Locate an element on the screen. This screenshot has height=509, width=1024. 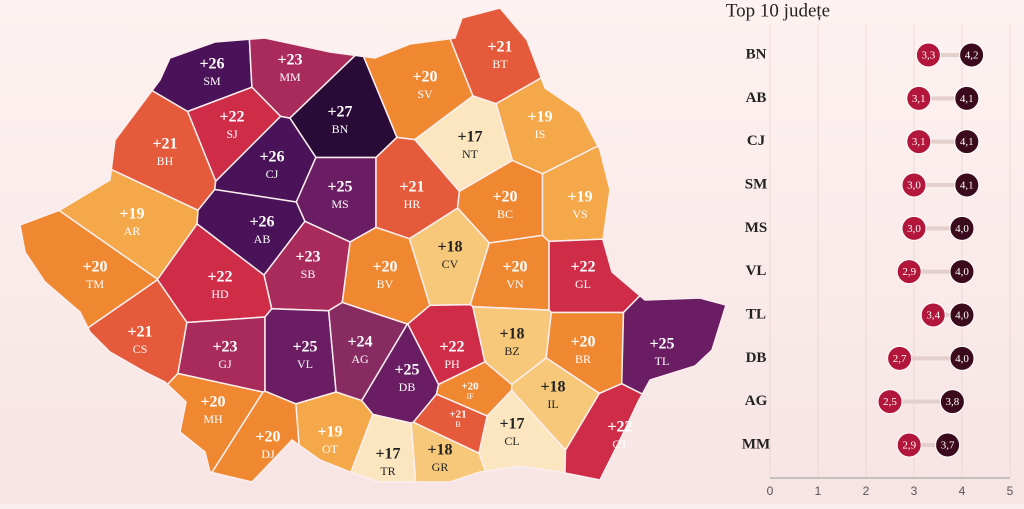
county-code: BV is located at coordinates (385, 284).